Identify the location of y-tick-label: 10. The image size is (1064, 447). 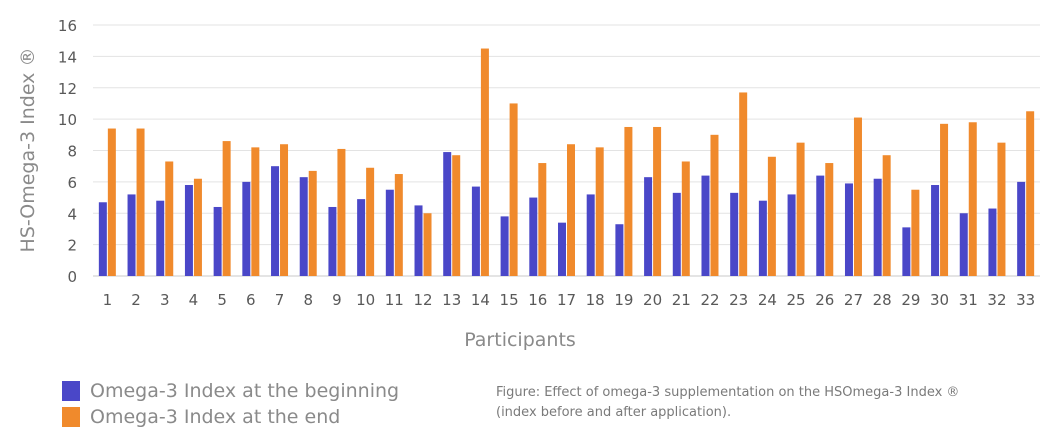
(67, 120).